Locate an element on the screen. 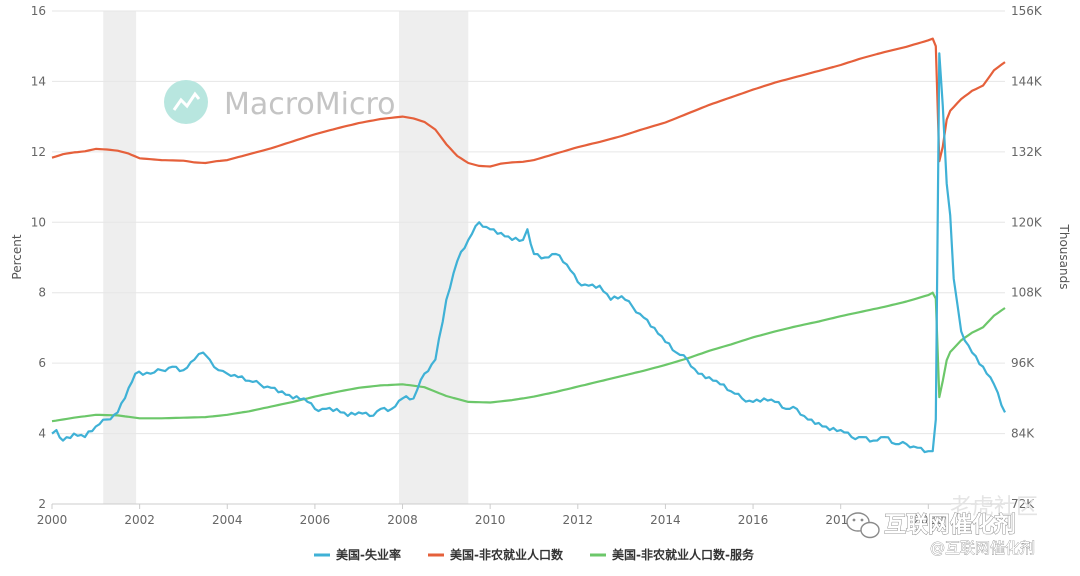 The width and height of the screenshot is (1080, 576). legend-item-services: 美国-非农就业人口数-服务 is located at coordinates (672, 554).